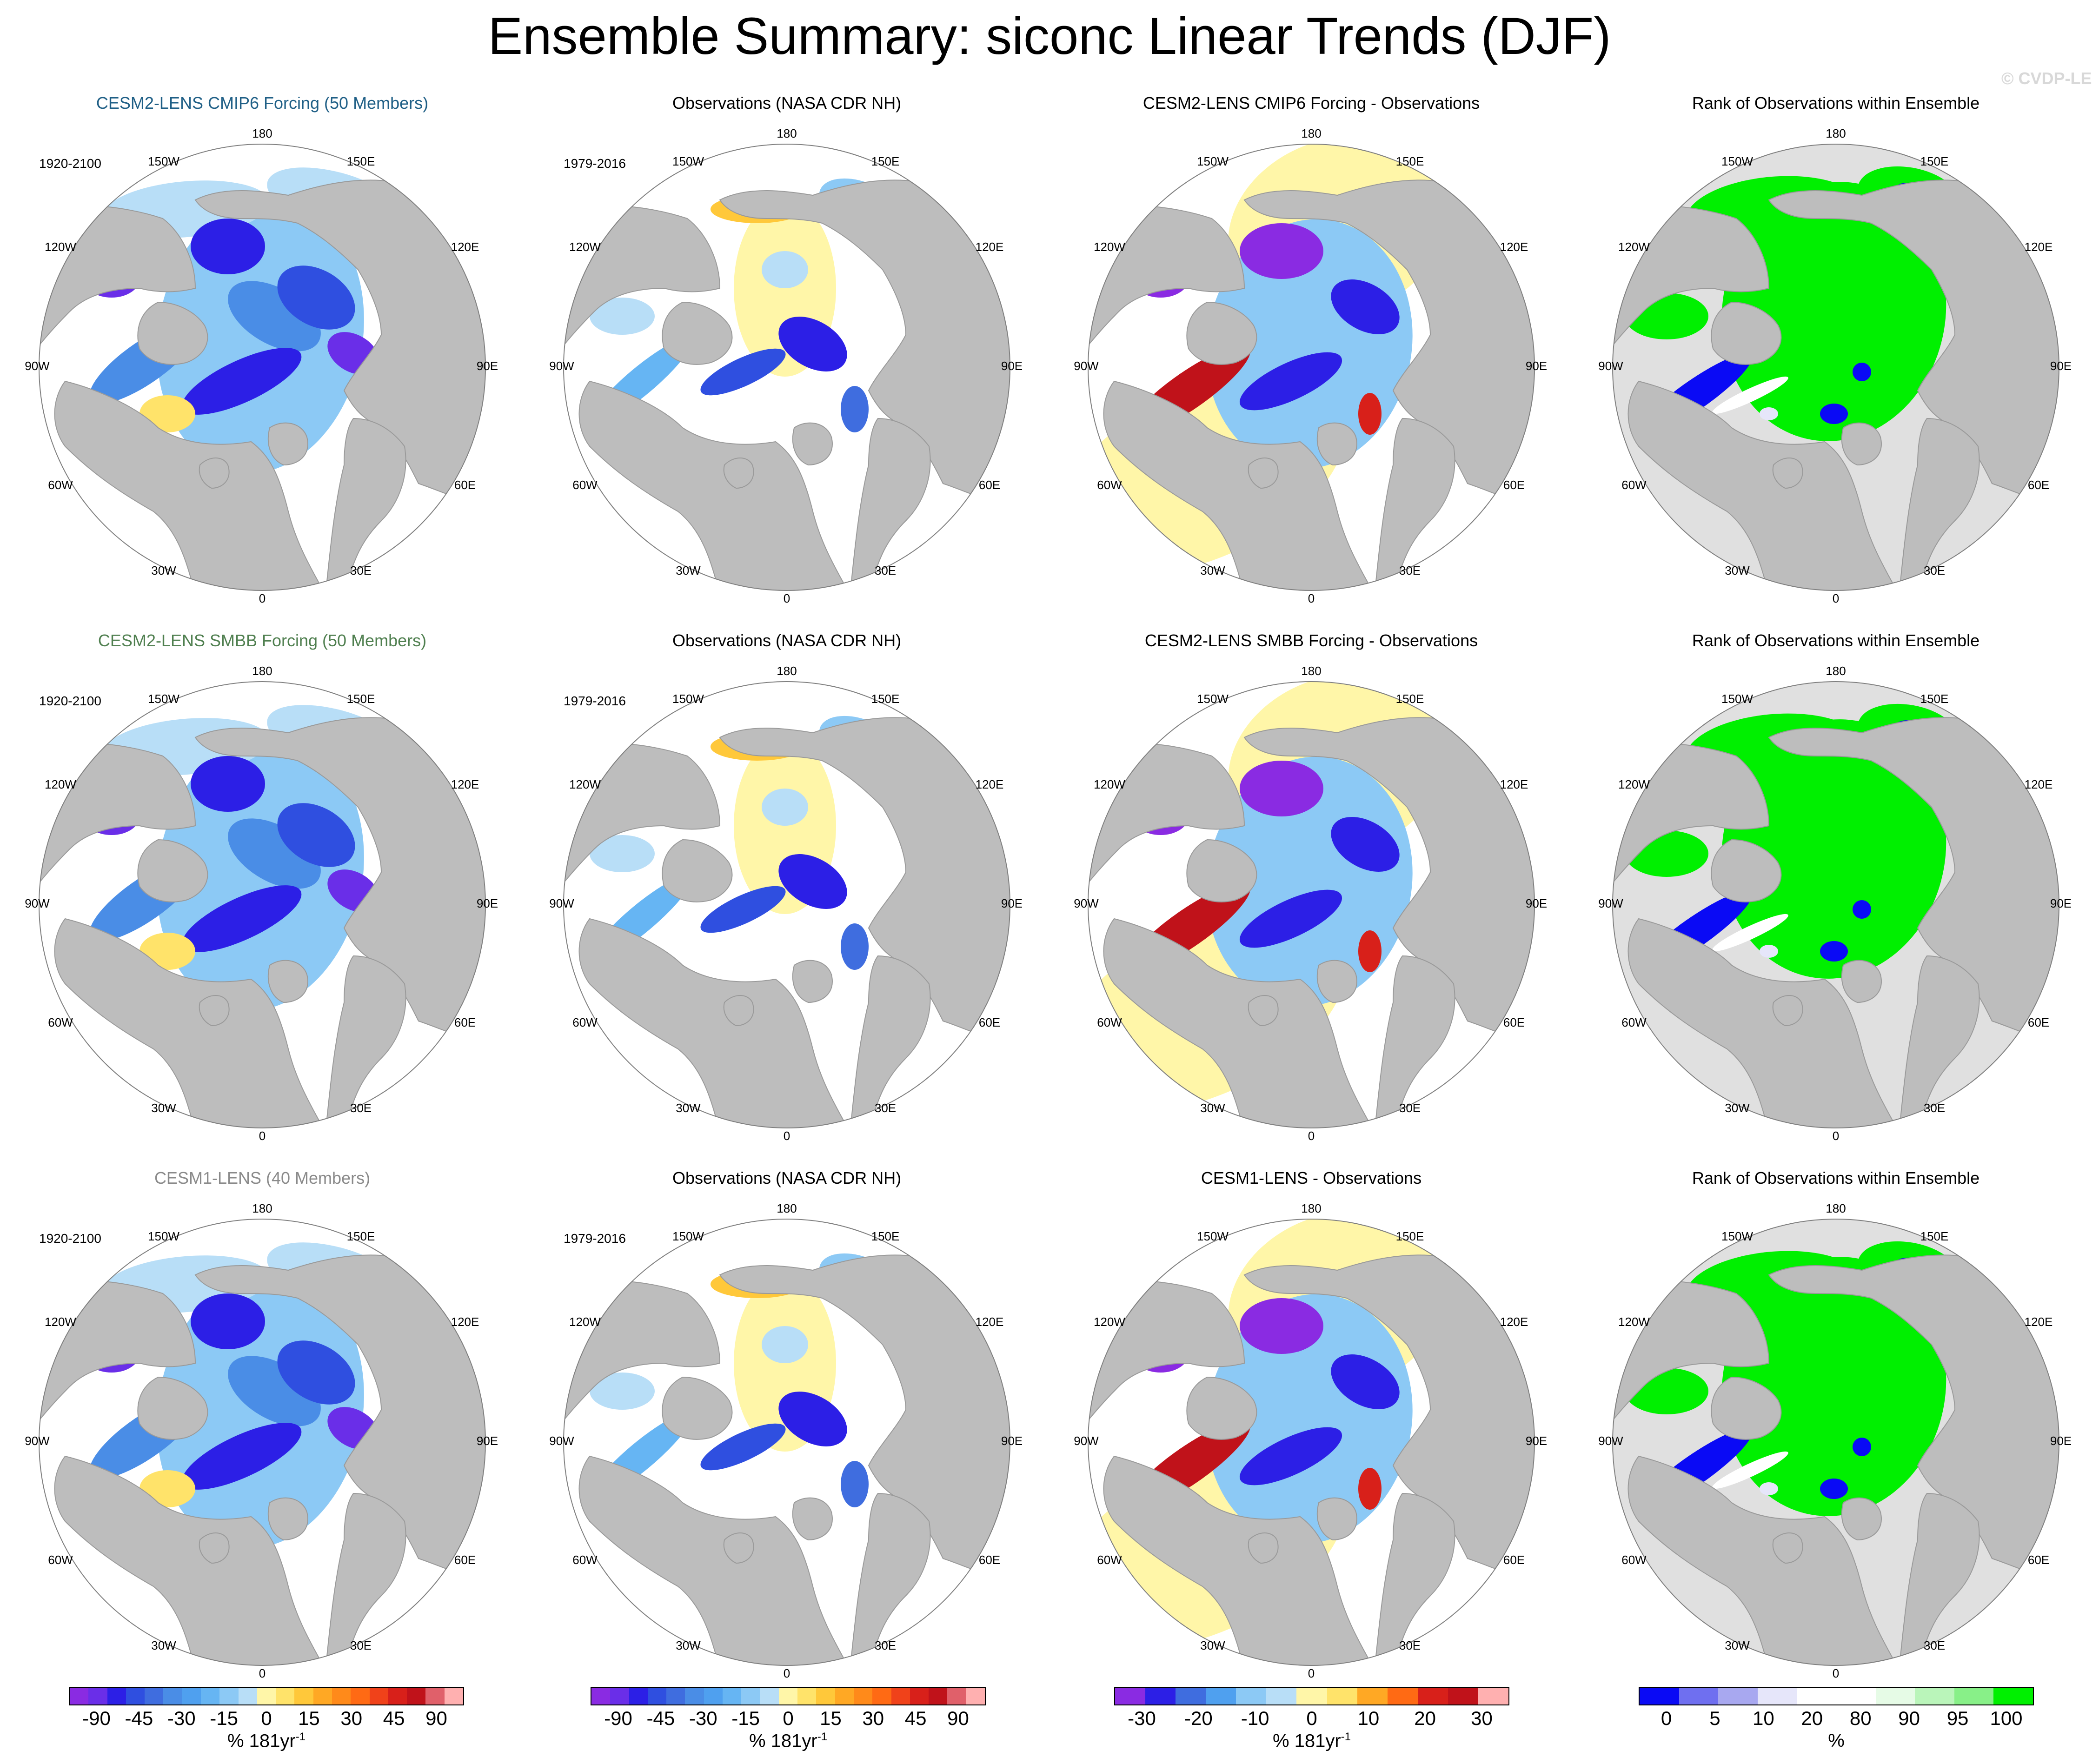 The height and width of the screenshot is (1764, 2099). I want to click on longitude-label: 30E, so click(361, 570).